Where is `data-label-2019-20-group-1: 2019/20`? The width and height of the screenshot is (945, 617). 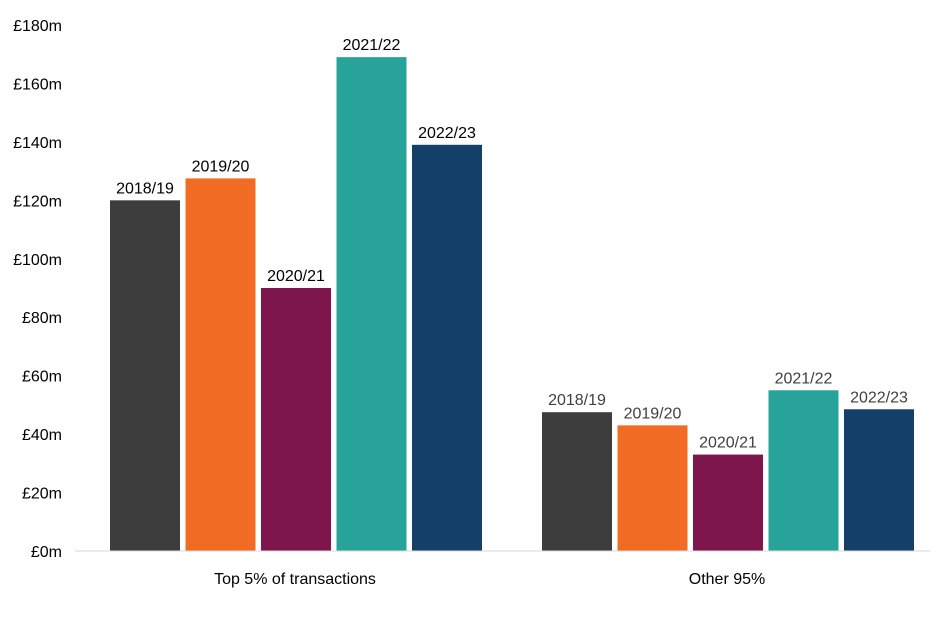 data-label-2019-20-group-1: 2019/20 is located at coordinates (653, 413).